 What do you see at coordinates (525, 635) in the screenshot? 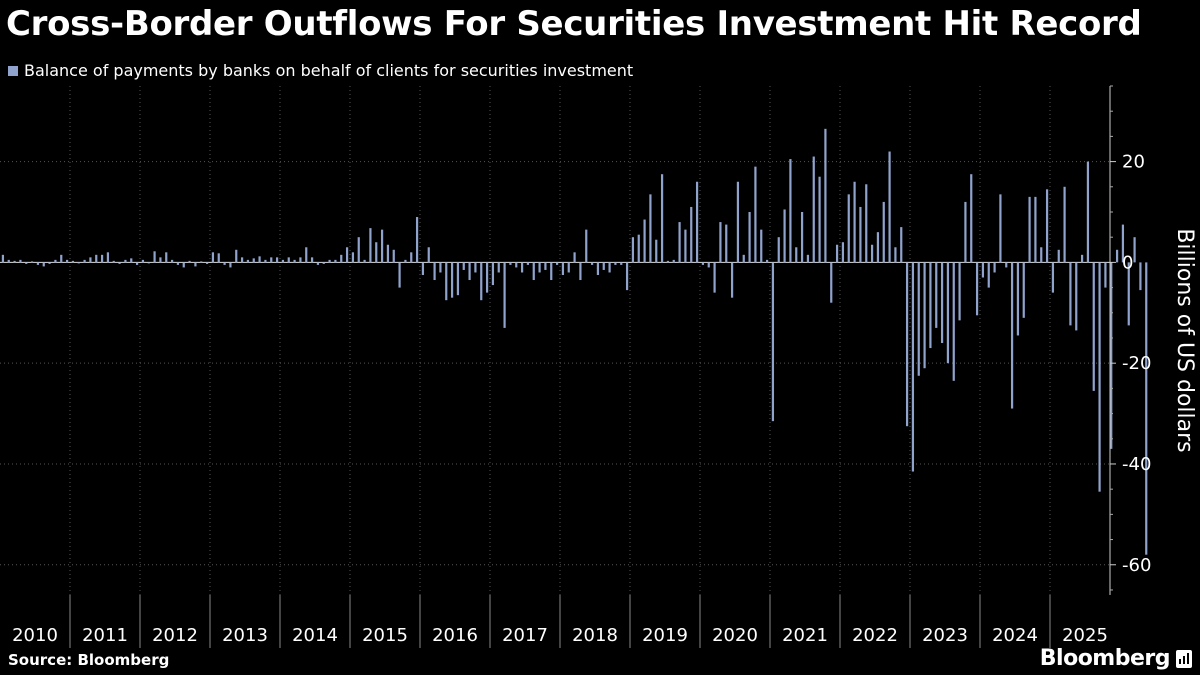
I see `x-tick-label: 2017` at bounding box center [525, 635].